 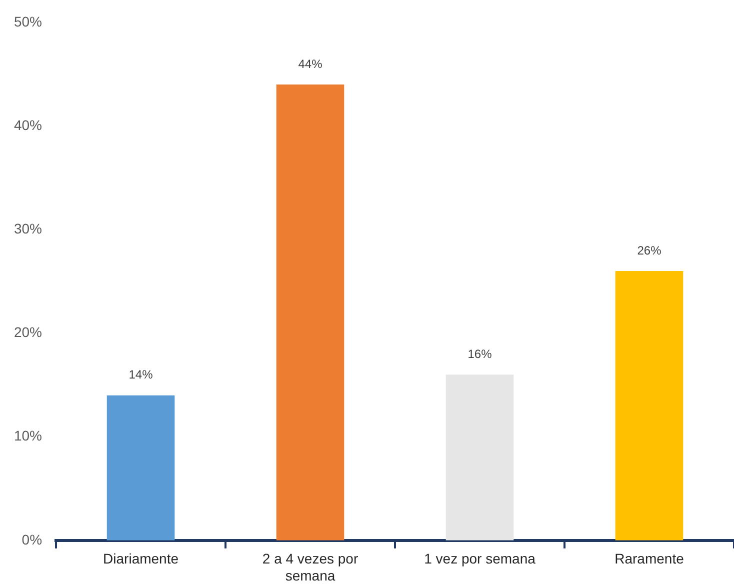 I want to click on y-tick-label: 10%, so click(x=28, y=436).